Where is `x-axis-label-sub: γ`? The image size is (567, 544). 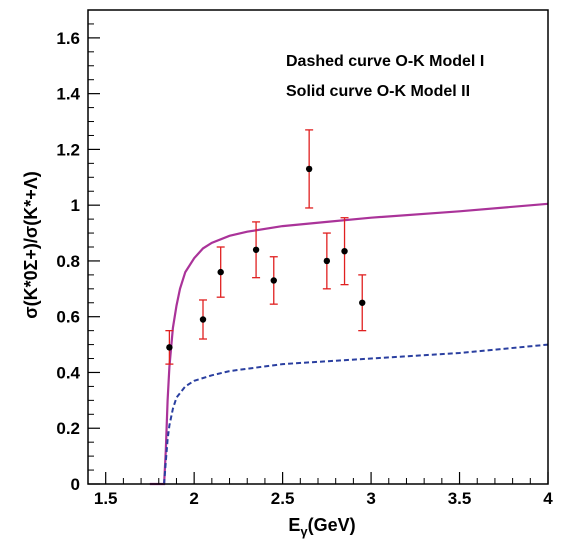 x-axis-label-sub: γ is located at coordinates (304, 531).